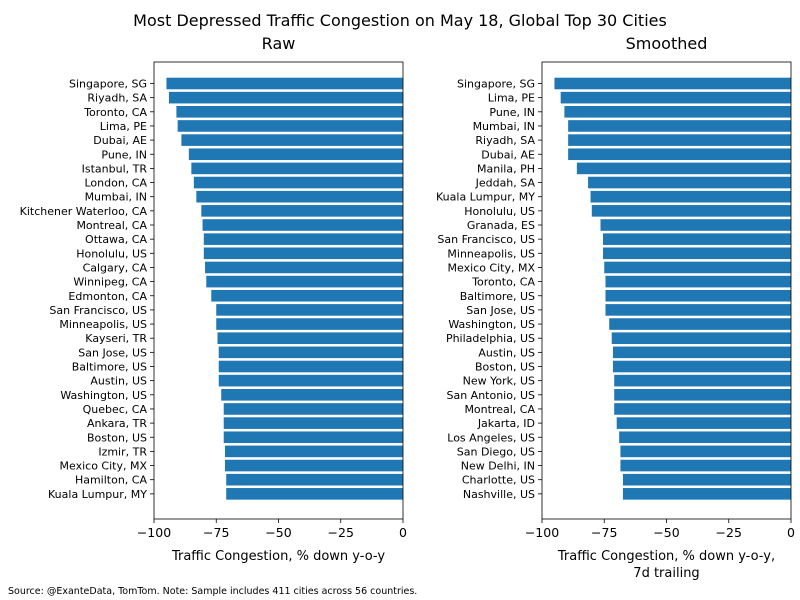 This screenshot has width=800, height=600. I want to click on raw-category-label: Pune, IN, so click(124, 154).